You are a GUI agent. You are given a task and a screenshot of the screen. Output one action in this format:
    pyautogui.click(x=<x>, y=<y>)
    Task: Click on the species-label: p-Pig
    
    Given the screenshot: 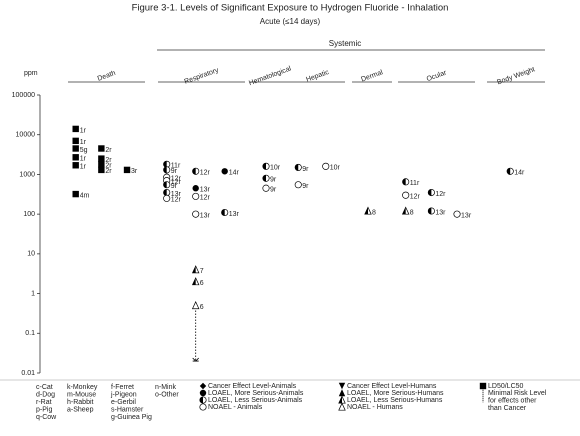 What is the action you would take?
    pyautogui.click(x=44, y=409)
    